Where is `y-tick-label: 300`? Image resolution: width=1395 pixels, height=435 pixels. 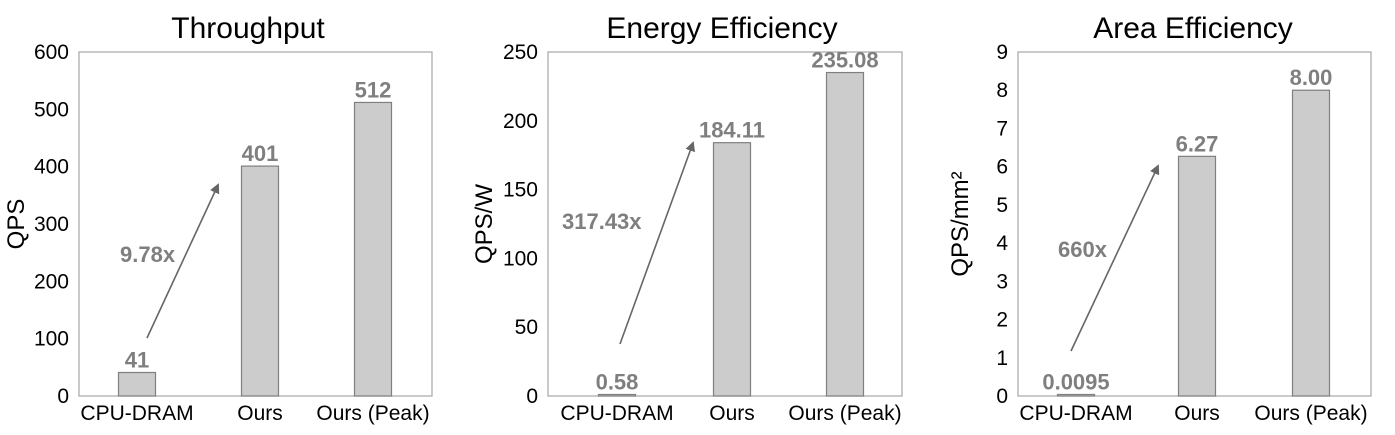
y-tick-label: 300 is located at coordinates (51, 224).